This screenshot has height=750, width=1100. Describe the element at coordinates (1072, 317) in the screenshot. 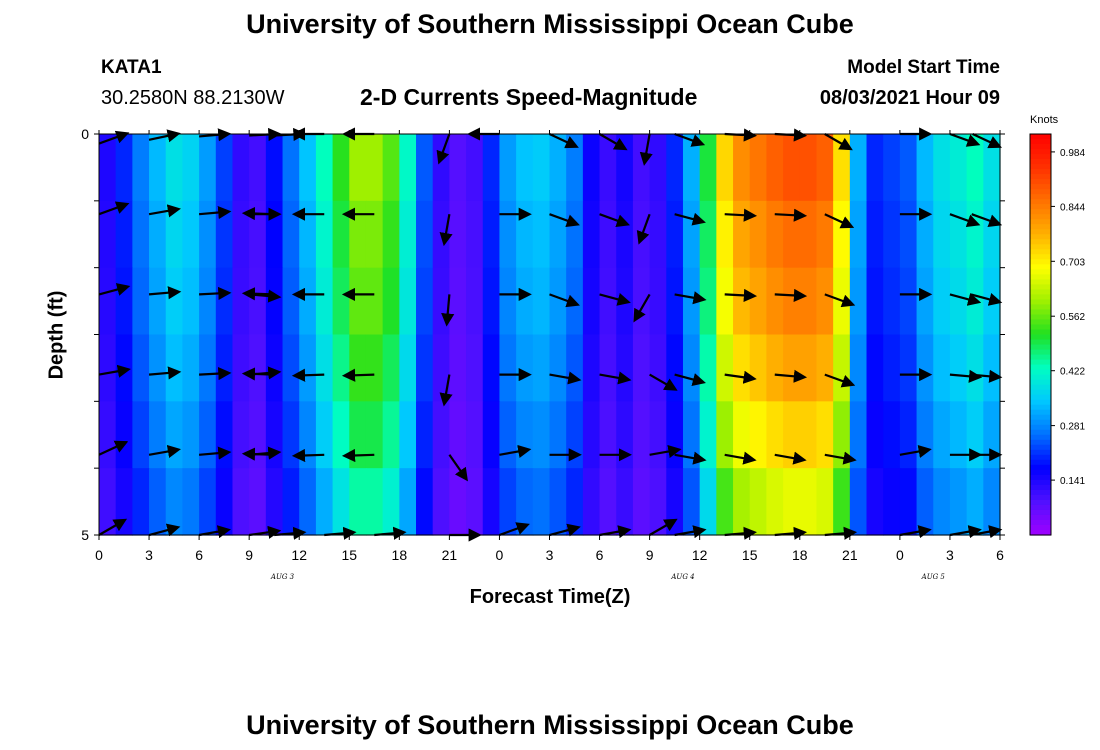

I see `colorbar-tick-label: 0.562` at that location.